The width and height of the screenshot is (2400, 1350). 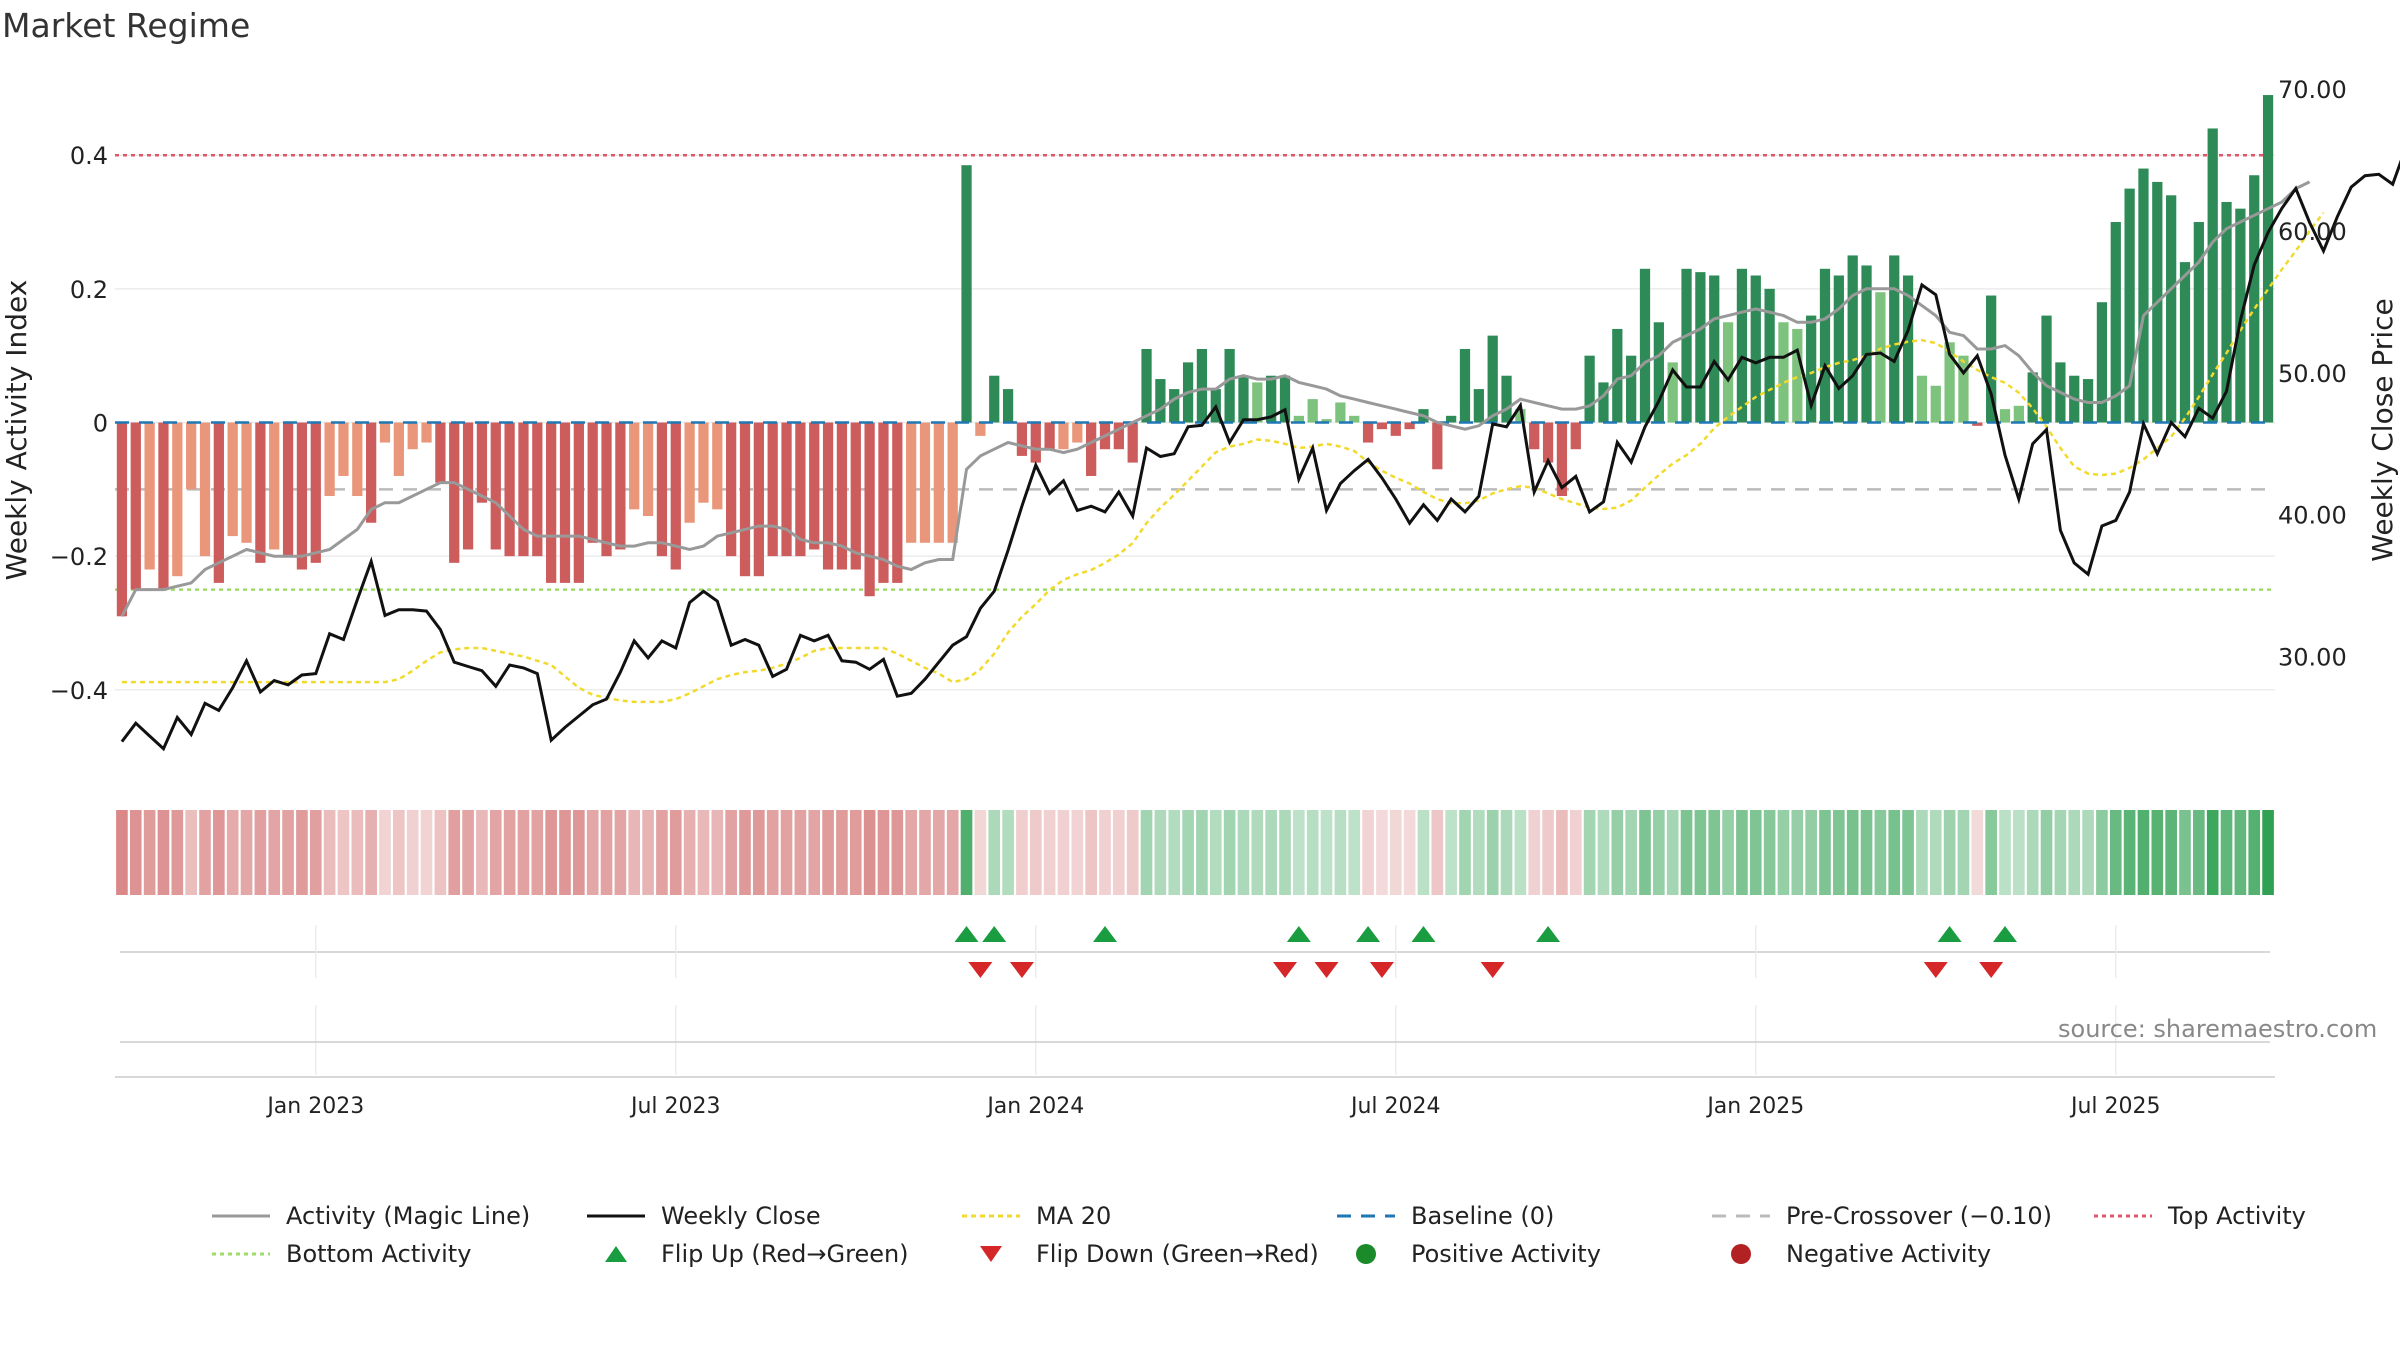 What do you see at coordinates (89, 156) in the screenshot?
I see `y-left-tick-label: 0.4` at bounding box center [89, 156].